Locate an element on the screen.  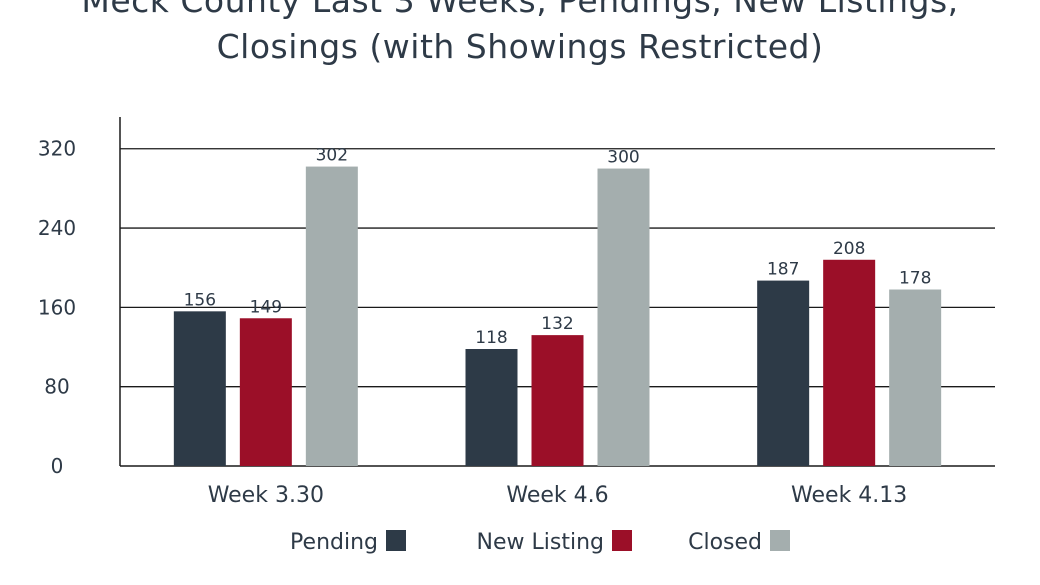
x-tick-label-2: Week 4.6 is located at coordinates (557, 495).